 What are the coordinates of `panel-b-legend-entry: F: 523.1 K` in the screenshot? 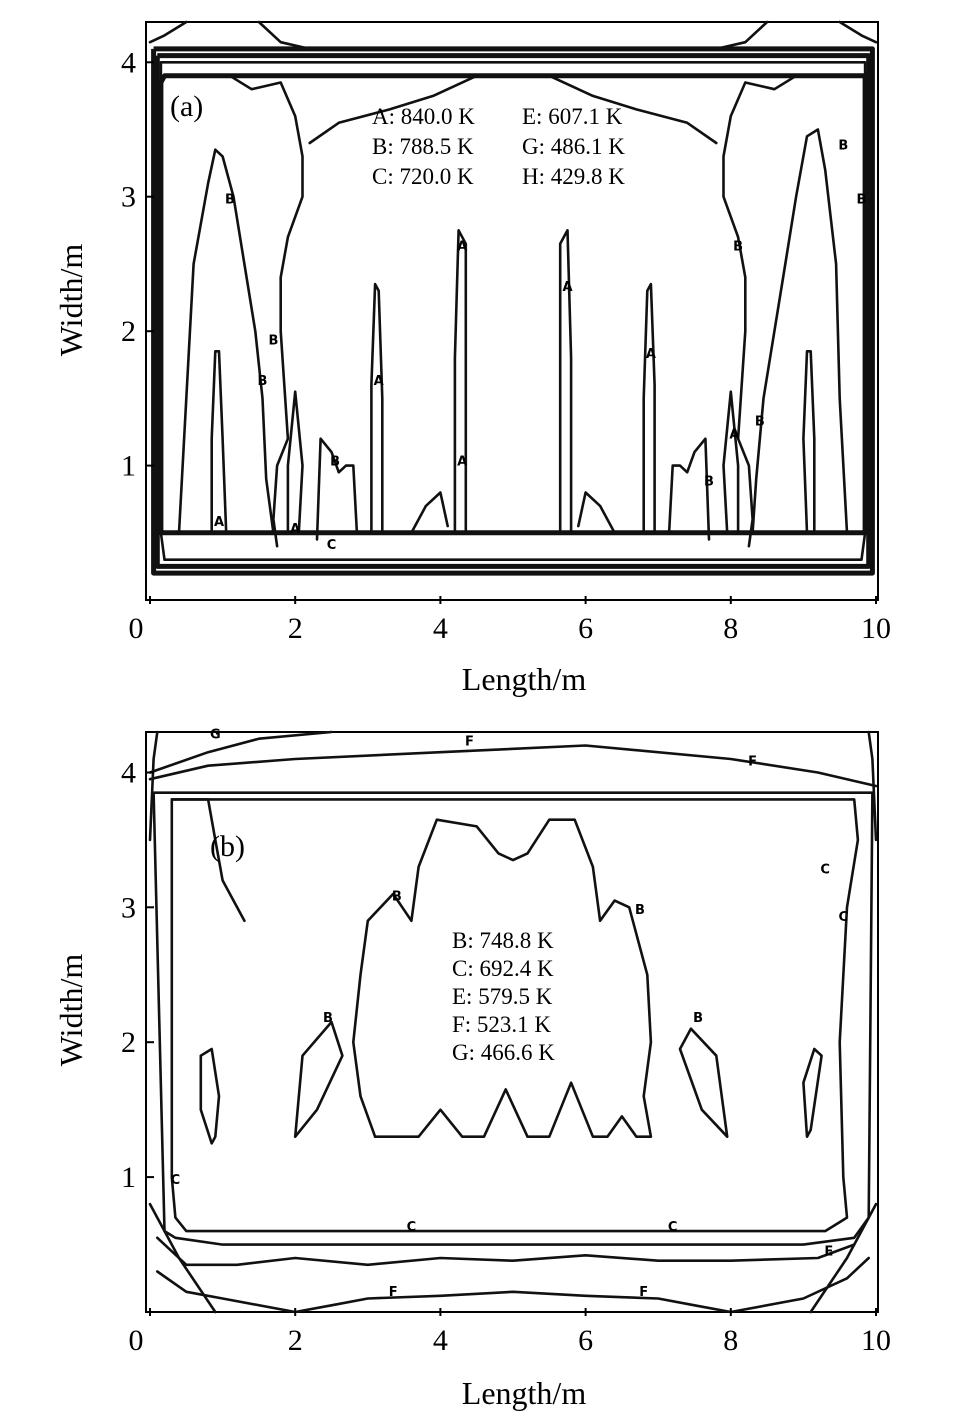 It's located at (501, 1024).